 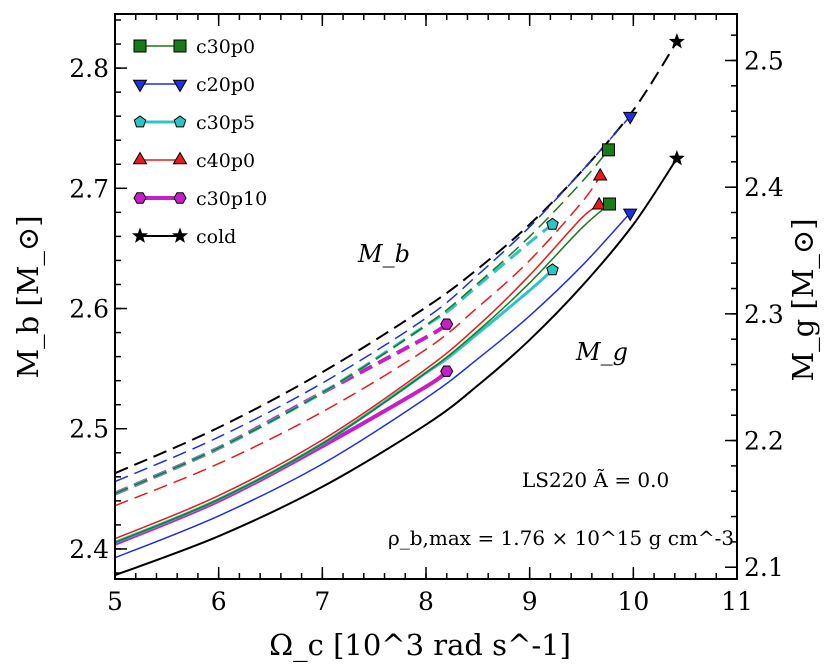 I want to click on series-c30p5-mg-end-marker, so click(x=552, y=269).